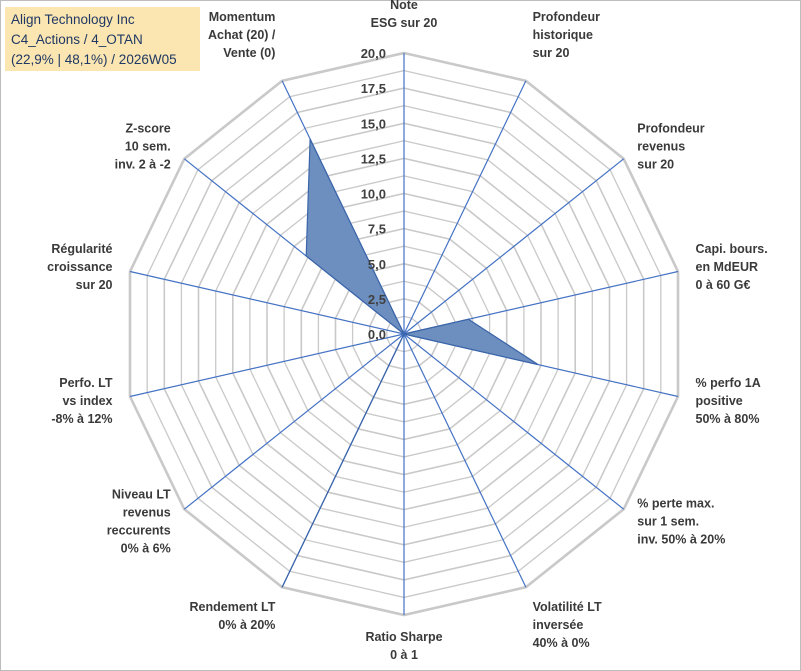  Describe the element at coordinates (732, 249) in the screenshot. I see `axis-label-line: Capi. bours.` at that location.